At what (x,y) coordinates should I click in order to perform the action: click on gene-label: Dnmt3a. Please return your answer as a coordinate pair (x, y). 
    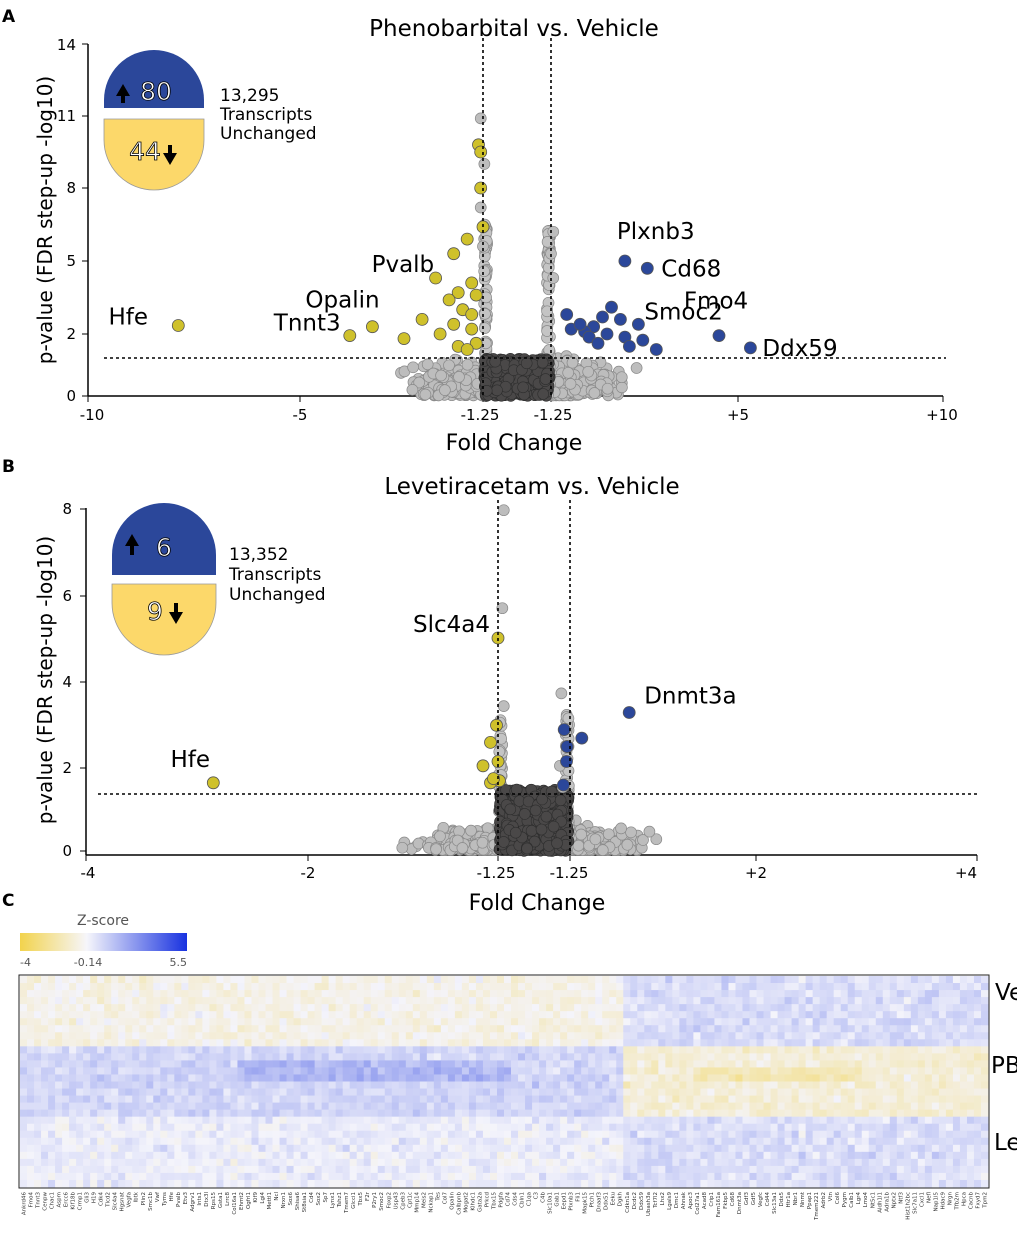
    Looking at the image, I should click on (690, 697).